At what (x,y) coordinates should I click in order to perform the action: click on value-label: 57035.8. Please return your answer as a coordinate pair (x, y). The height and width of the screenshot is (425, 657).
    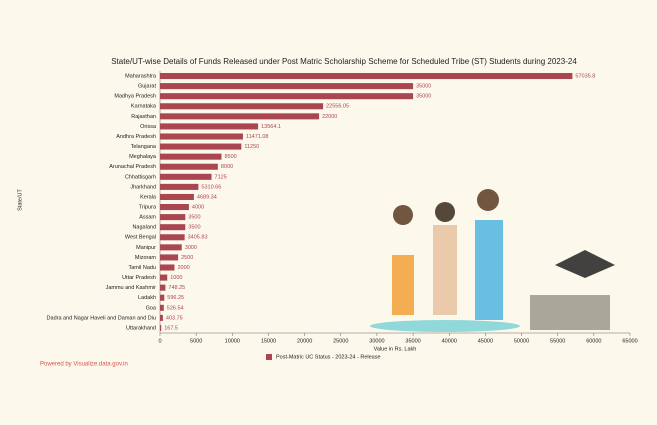
    Looking at the image, I should click on (585, 76).